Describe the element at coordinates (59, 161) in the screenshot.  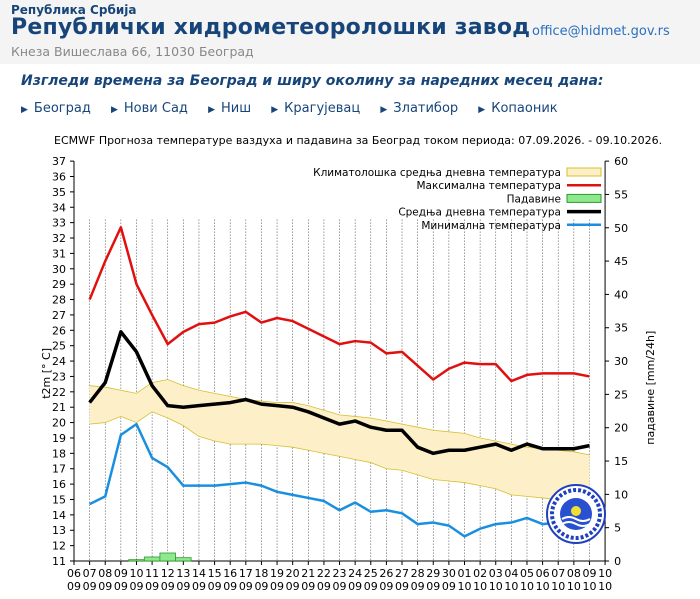
I see `y-tick-label: 37` at that location.